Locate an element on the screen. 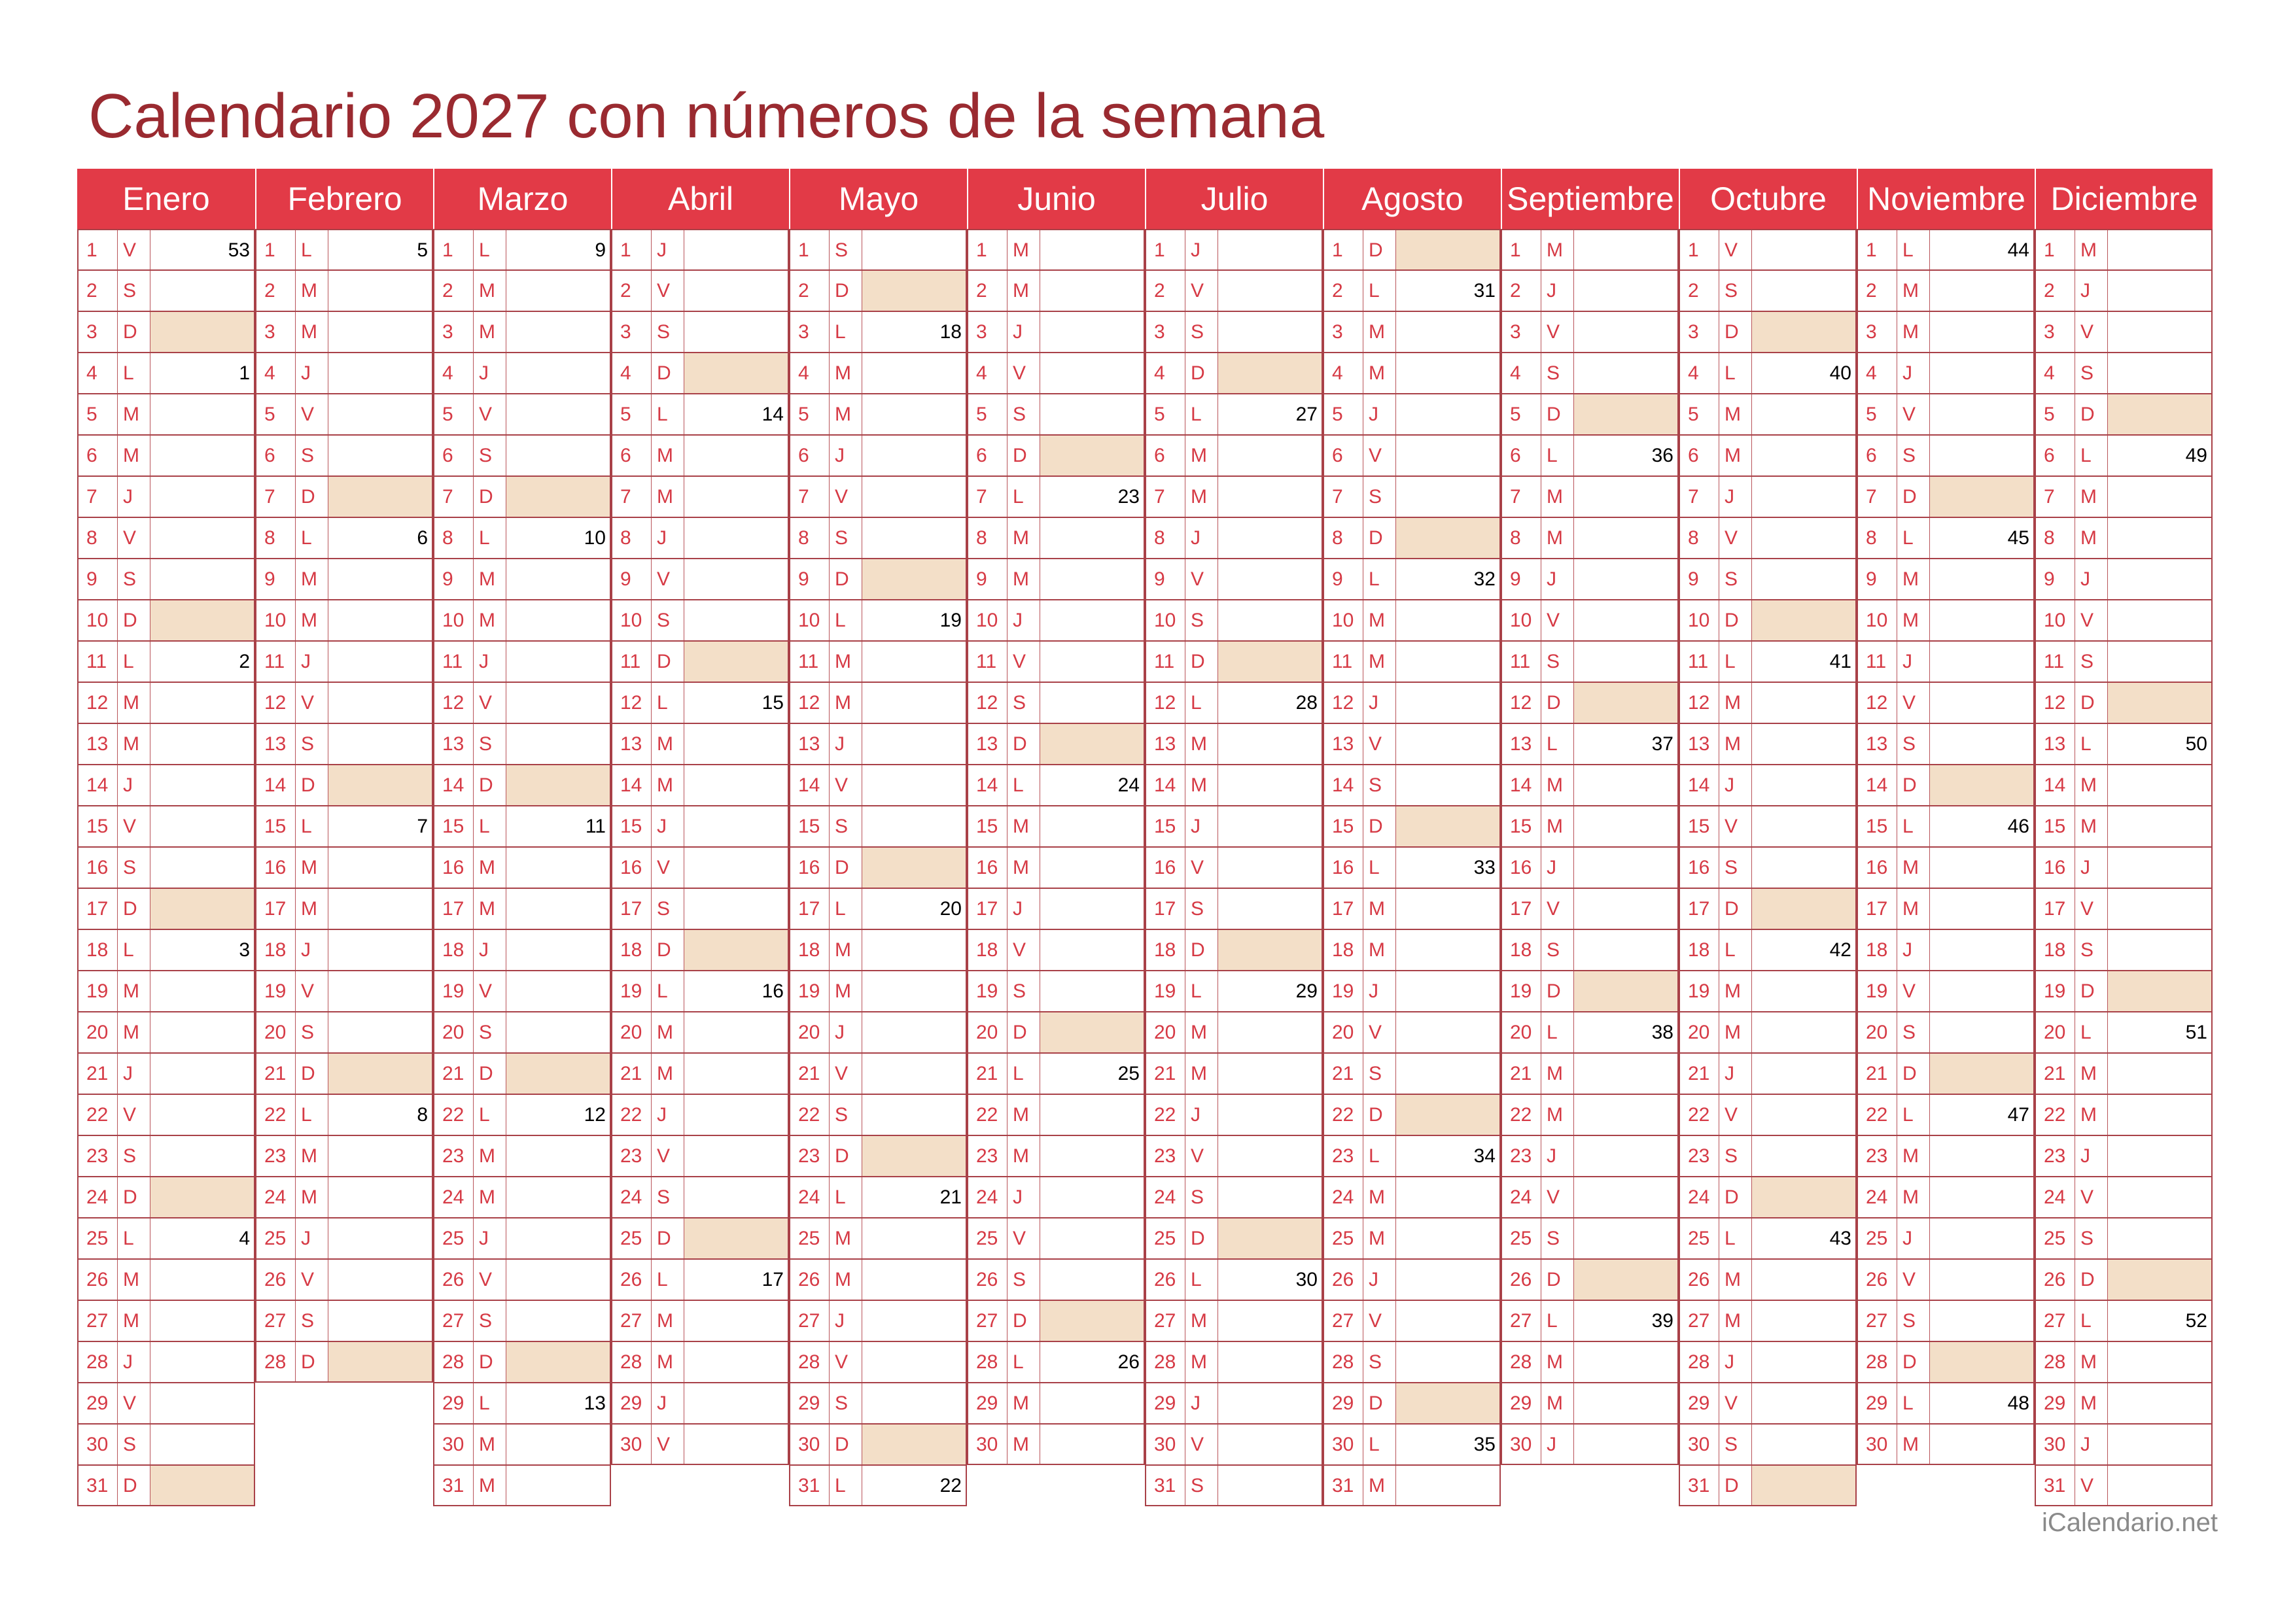 Image resolution: width=2295 pixels, height=1624 pixels. day-row: 12 V is located at coordinates (344, 703).